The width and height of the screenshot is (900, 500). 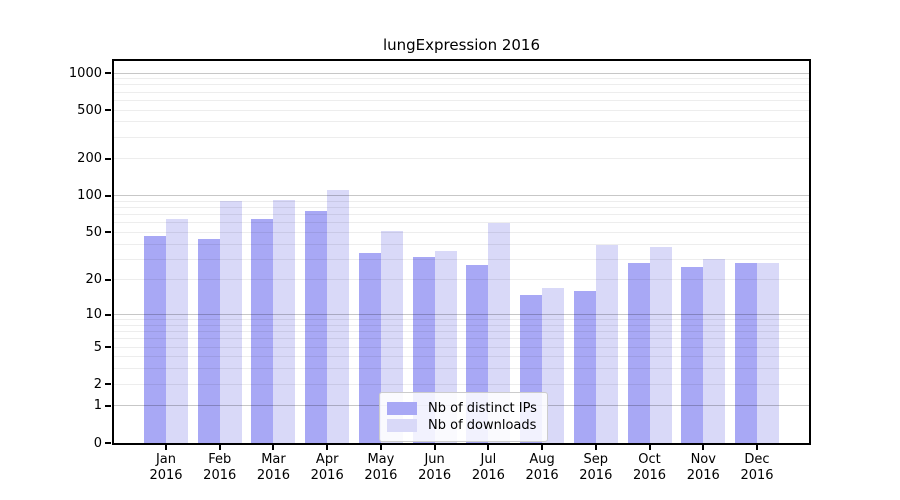 What do you see at coordinates (273, 468) in the screenshot?
I see `x-tick-label: Mar 2016` at bounding box center [273, 468].